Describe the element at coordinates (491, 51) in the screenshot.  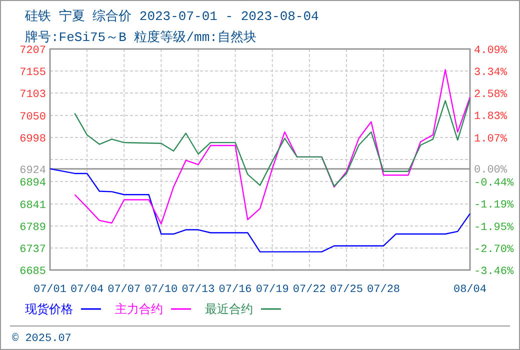
I see `y2-tick-label: 4.09%` at that location.